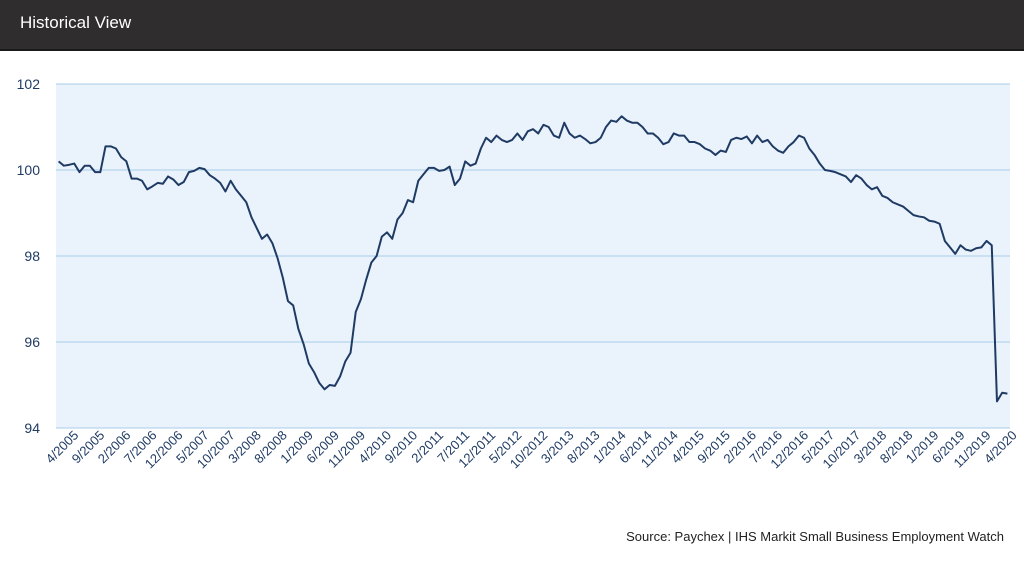 The height and width of the screenshot is (562, 1024). I want to click on y-tick-label: 94, so click(32, 428).